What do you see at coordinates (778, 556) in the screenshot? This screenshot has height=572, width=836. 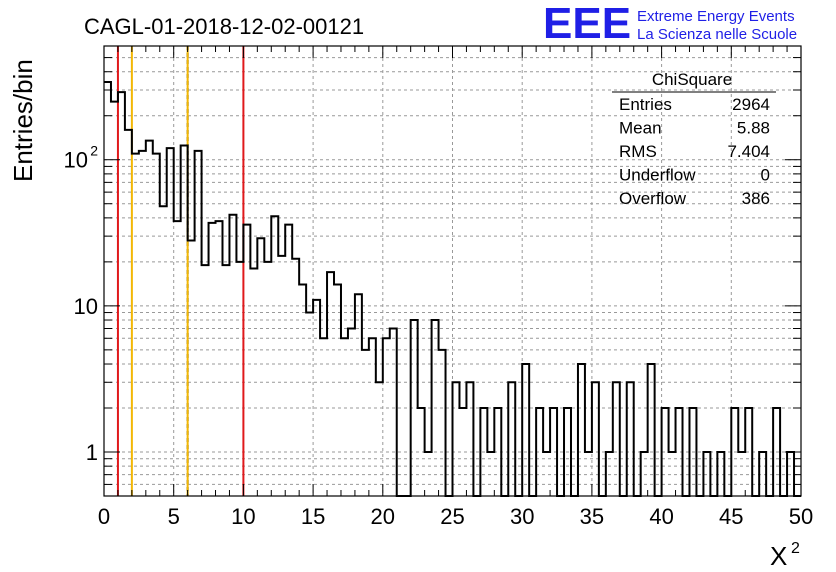 I see `x-axis-label-main: Χ` at bounding box center [778, 556].